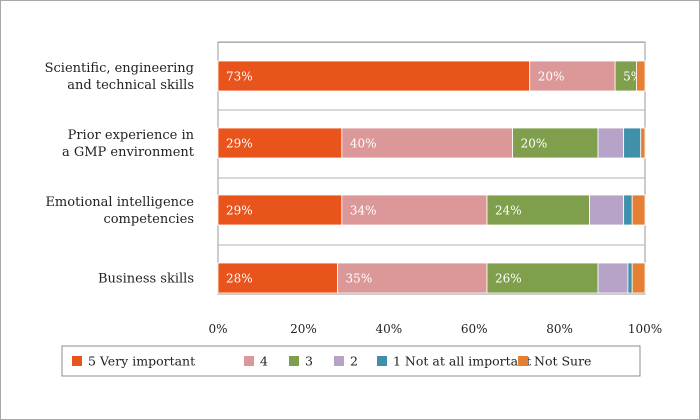 The image size is (700, 420). I want to click on category-label: Emotional intelligence, so click(119, 202).